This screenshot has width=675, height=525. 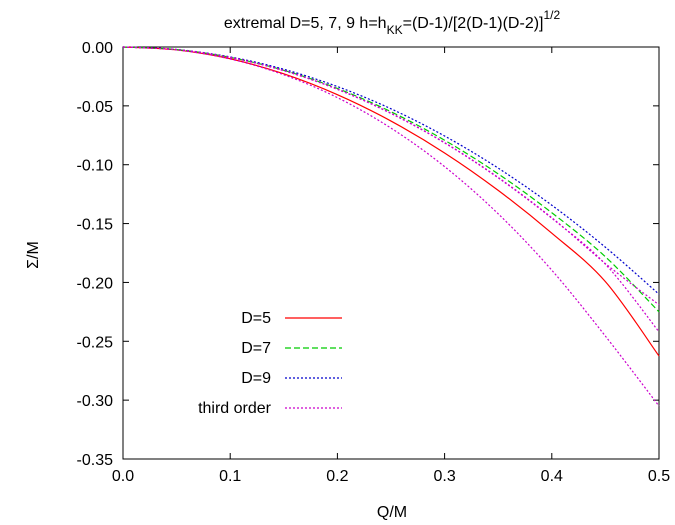 I want to click on y-tick-label: -0.25, so click(x=95, y=342).